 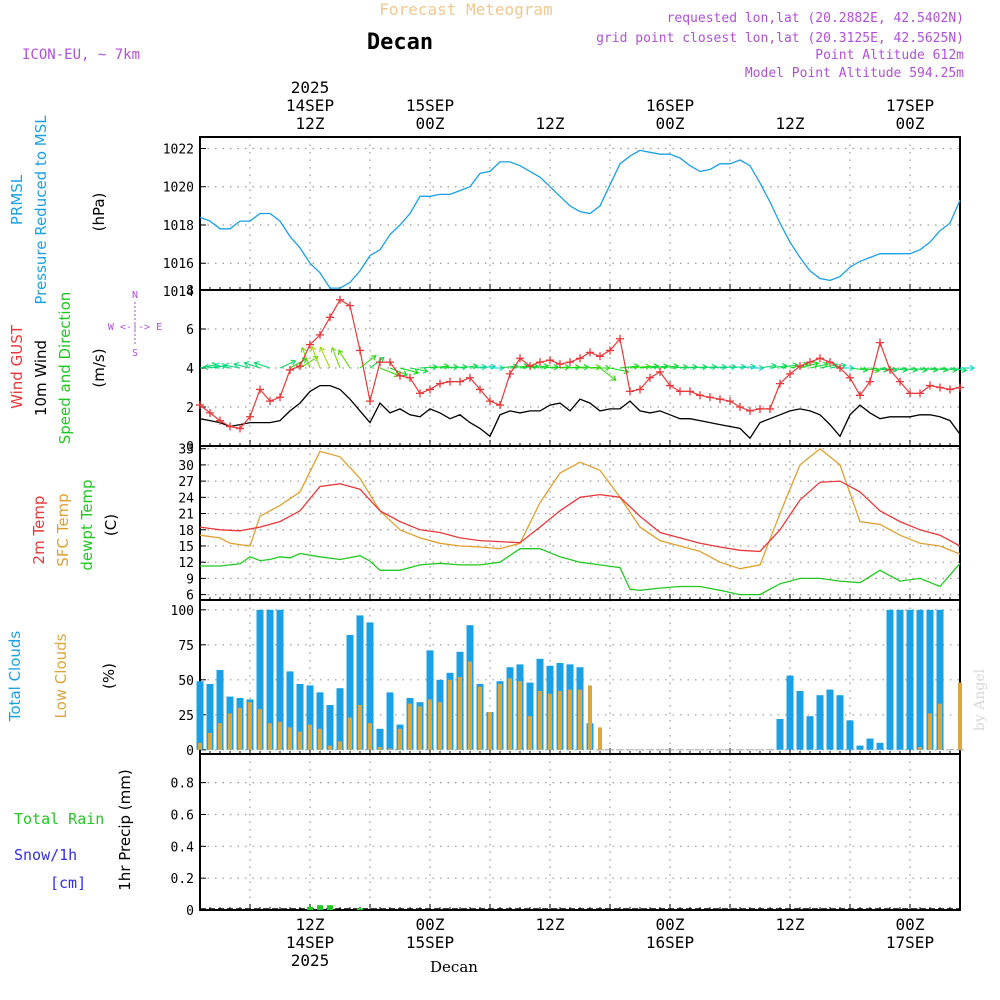 I want to click on ytick-label: 27, so click(x=186, y=482).